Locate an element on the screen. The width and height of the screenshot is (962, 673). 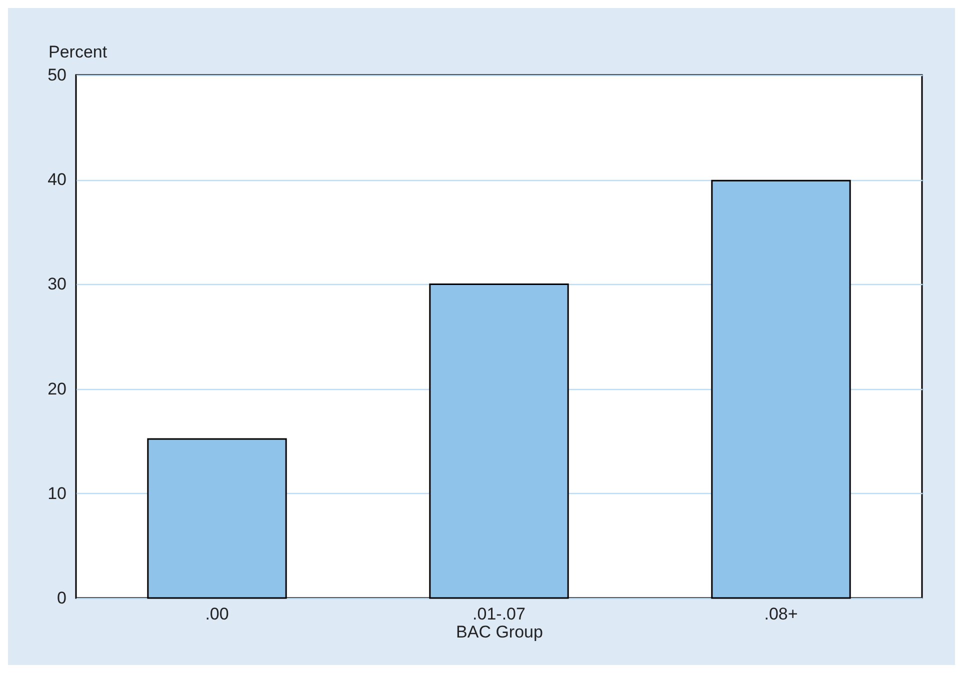
y-tick-label: 0 is located at coordinates (61, 598).